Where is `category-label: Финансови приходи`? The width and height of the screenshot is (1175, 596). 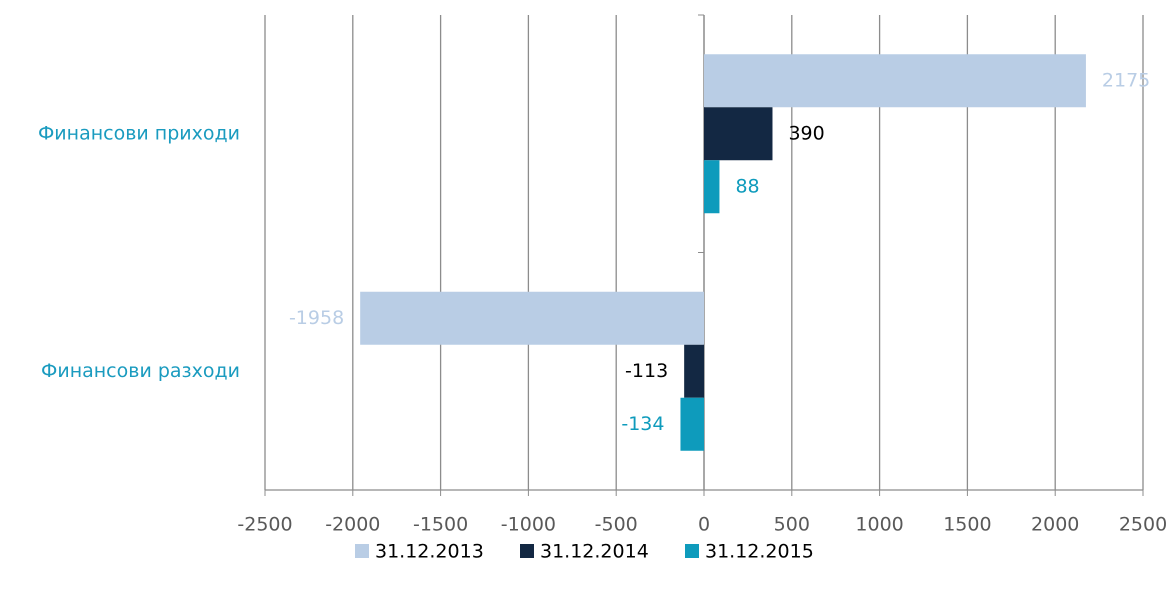 category-label: Финансови приходи is located at coordinates (139, 133).